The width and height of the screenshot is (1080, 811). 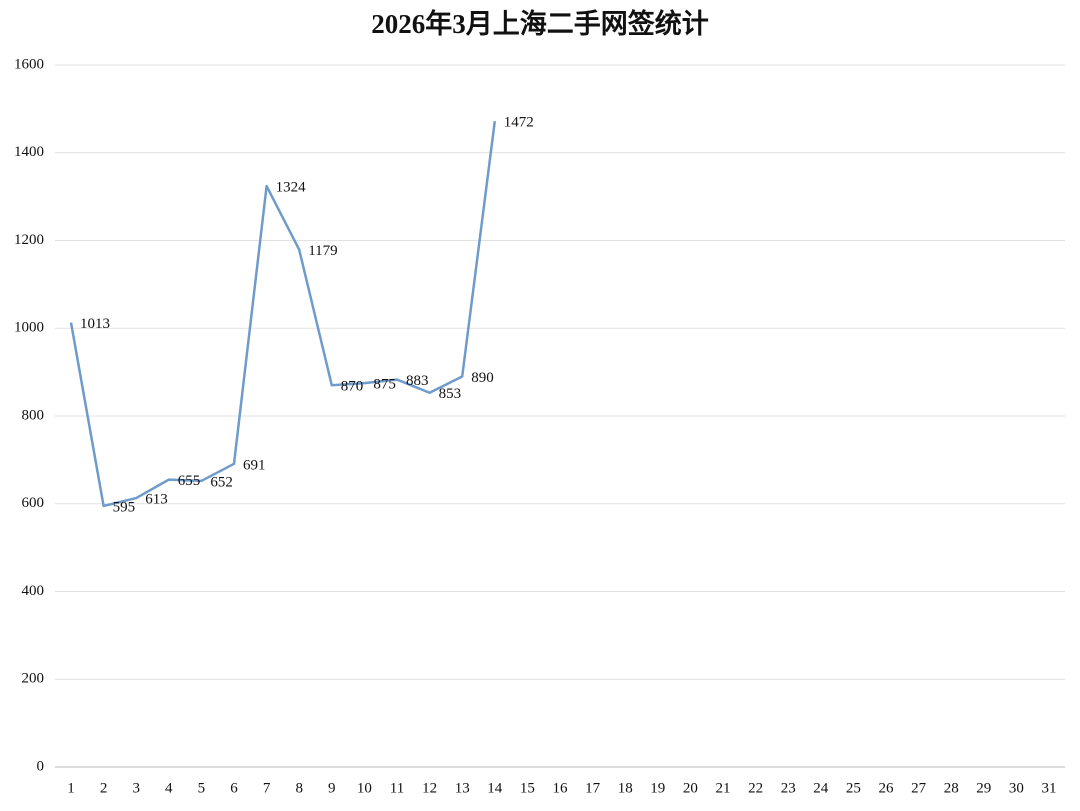 What do you see at coordinates (561, 788) in the screenshot?
I see `x-tick-label: 16` at bounding box center [561, 788].